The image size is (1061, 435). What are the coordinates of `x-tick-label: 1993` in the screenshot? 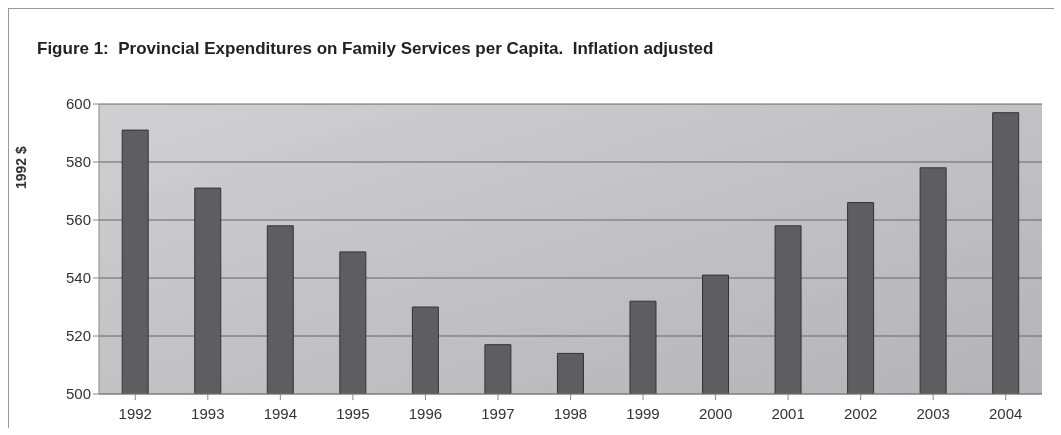 It's located at (208, 413).